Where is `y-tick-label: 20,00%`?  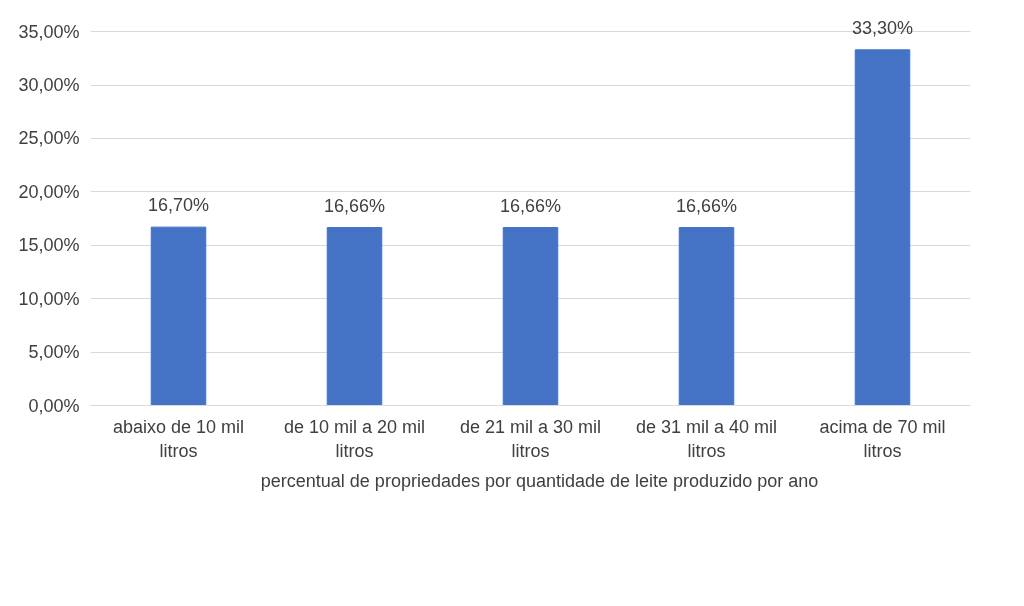 y-tick-label: 20,00% is located at coordinates (49, 191).